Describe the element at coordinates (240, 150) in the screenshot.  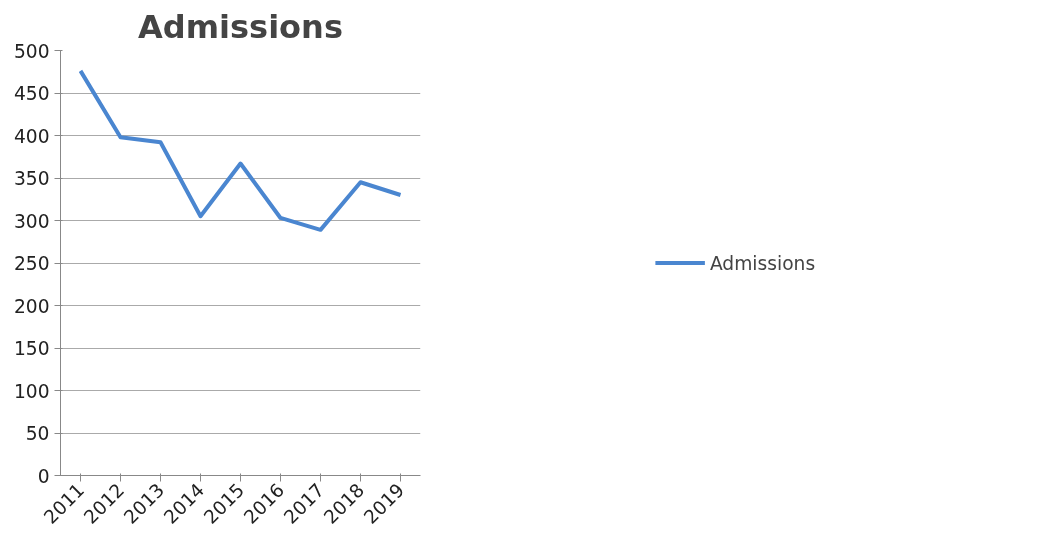
I see `line-series` at that location.